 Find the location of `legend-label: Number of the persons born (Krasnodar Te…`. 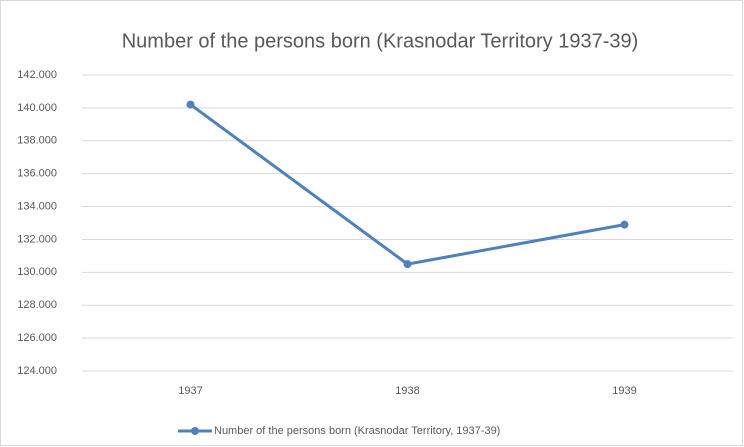

legend-label: Number of the persons born (Krasnodar Te… is located at coordinates (357, 431).